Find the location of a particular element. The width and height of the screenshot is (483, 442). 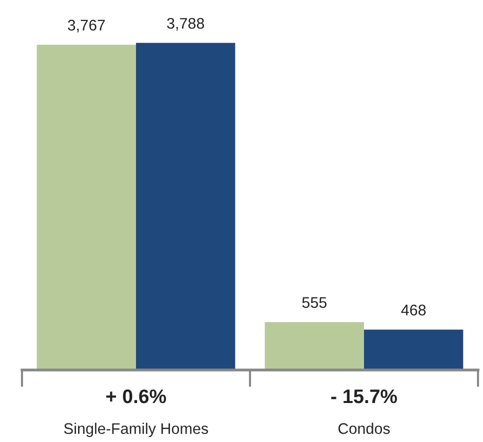

data-label: 555 is located at coordinates (314, 302).